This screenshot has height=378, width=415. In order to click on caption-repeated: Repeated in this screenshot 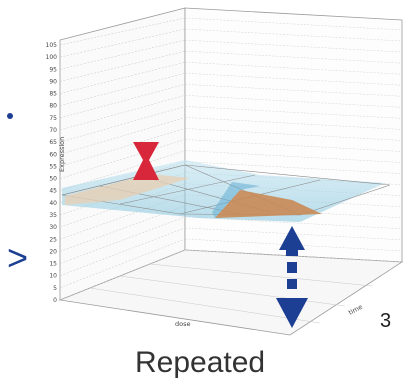, I will do `click(200, 362)`.